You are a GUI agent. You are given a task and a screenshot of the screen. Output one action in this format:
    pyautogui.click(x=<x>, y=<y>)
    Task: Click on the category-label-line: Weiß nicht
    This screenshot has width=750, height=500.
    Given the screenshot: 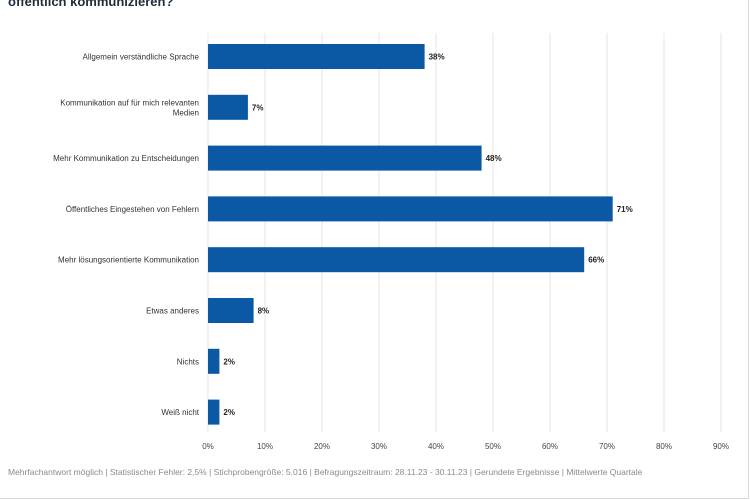 What is the action you would take?
    pyautogui.click(x=180, y=412)
    